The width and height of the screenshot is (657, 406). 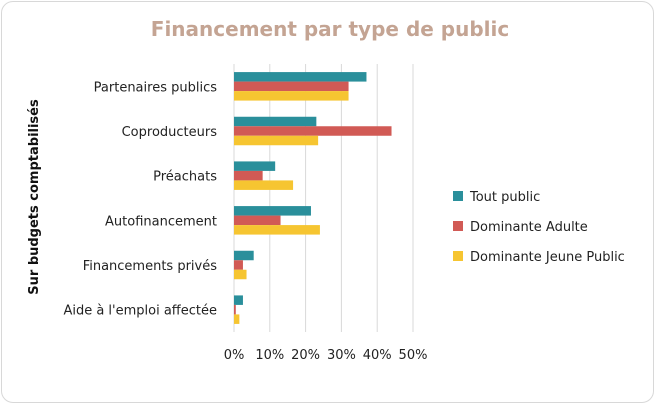 I want to click on chart-title: Financement par type de public, so click(x=330, y=29).